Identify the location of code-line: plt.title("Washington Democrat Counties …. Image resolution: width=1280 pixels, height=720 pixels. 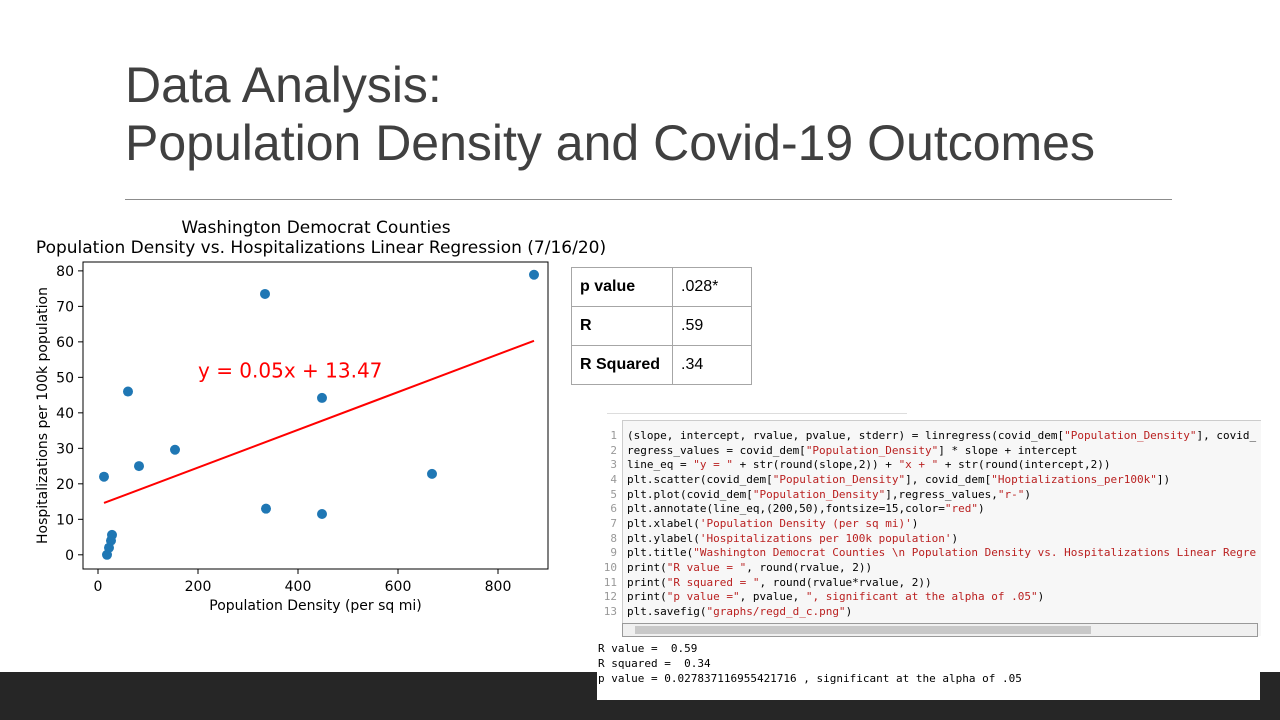
(942, 553).